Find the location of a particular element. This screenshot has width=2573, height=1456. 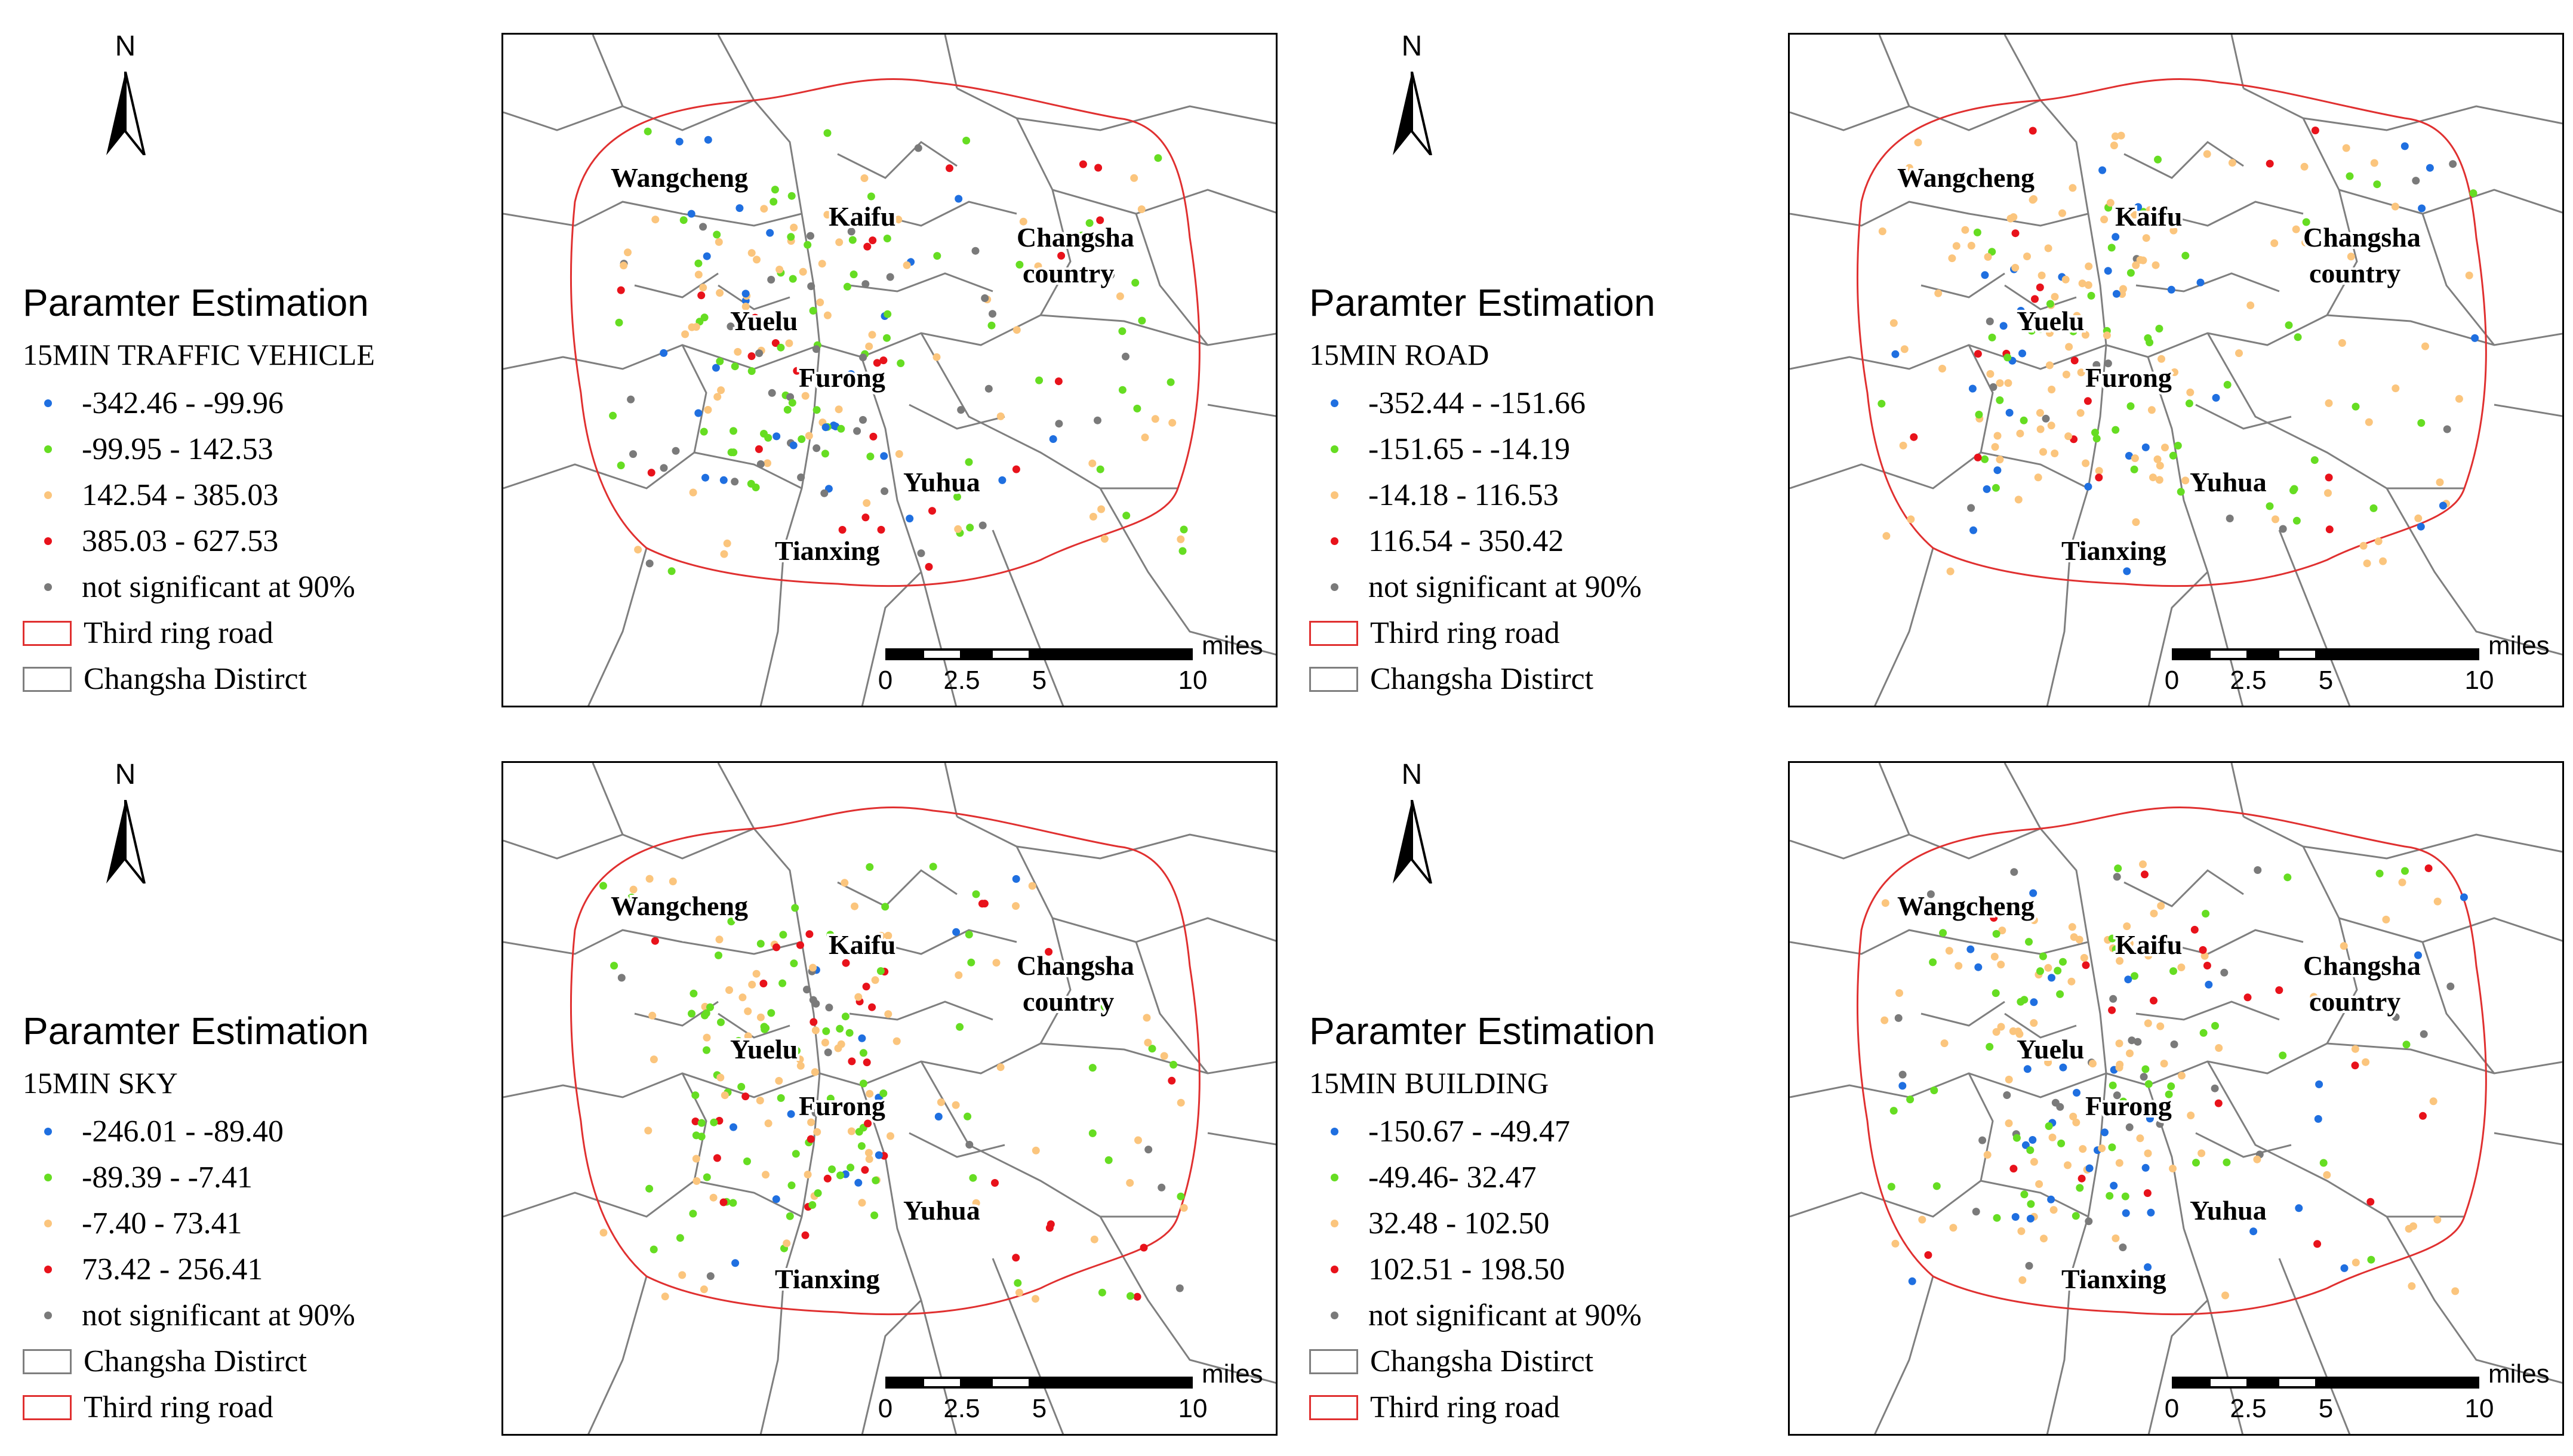

legend-class-label: -14.18 - 116.53 is located at coordinates (1463, 495).